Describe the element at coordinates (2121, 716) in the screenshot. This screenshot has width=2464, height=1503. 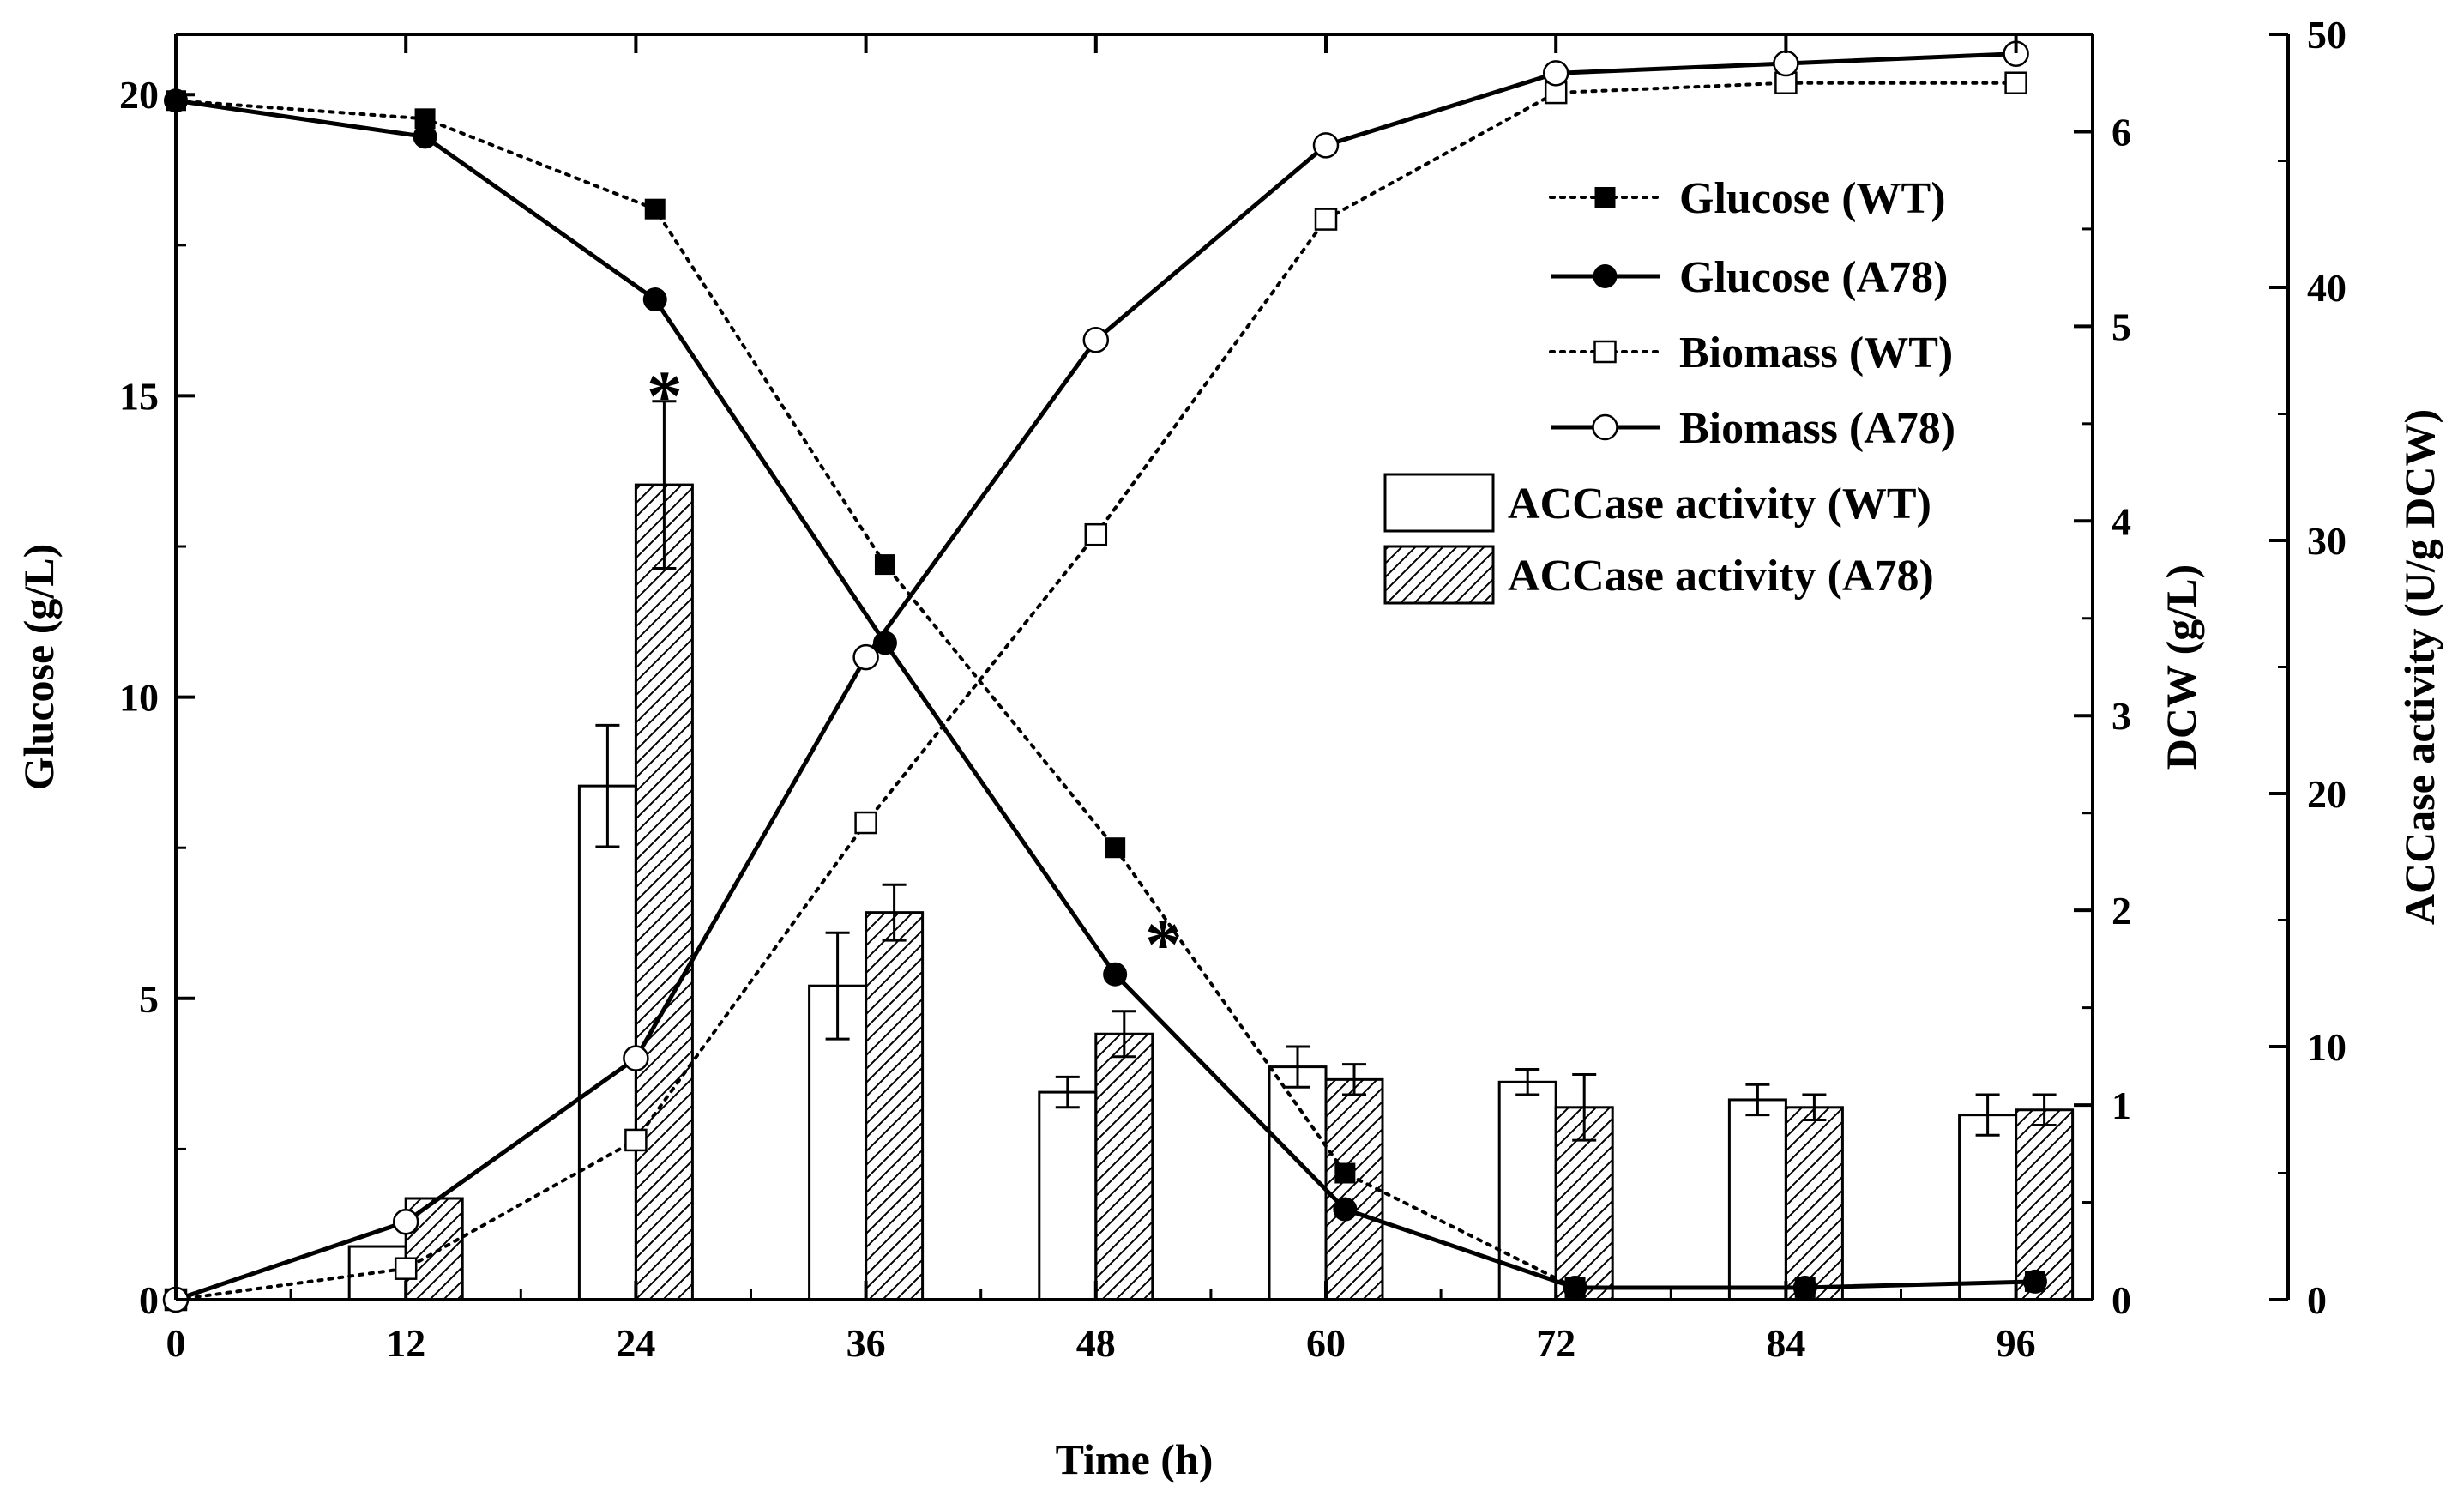
I see `dcw-tick-label-3: 3` at that location.